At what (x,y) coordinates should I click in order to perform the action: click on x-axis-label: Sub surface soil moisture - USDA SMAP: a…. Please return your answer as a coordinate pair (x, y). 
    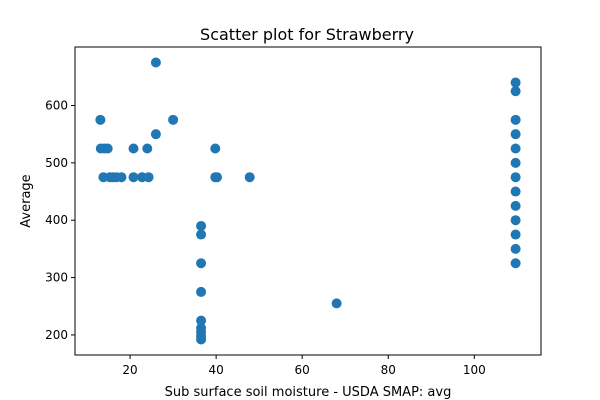
    Looking at the image, I should click on (308, 392).